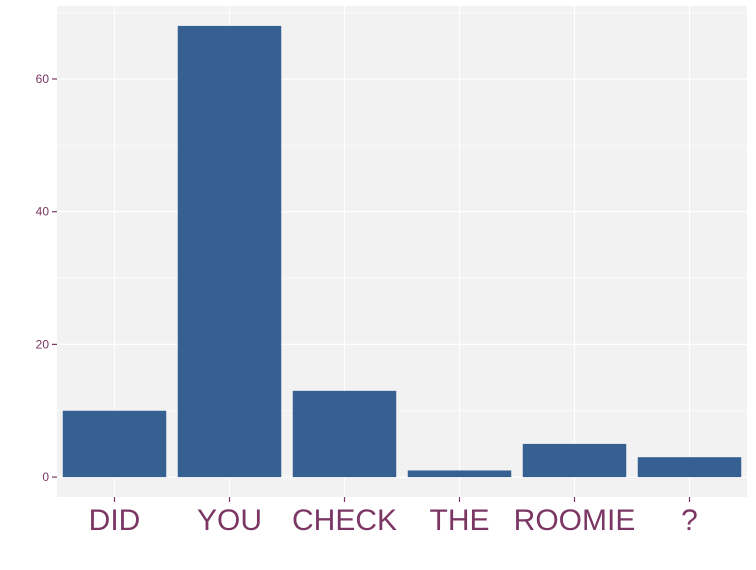  What do you see at coordinates (574, 460) in the screenshot?
I see `bar-roomie` at bounding box center [574, 460].